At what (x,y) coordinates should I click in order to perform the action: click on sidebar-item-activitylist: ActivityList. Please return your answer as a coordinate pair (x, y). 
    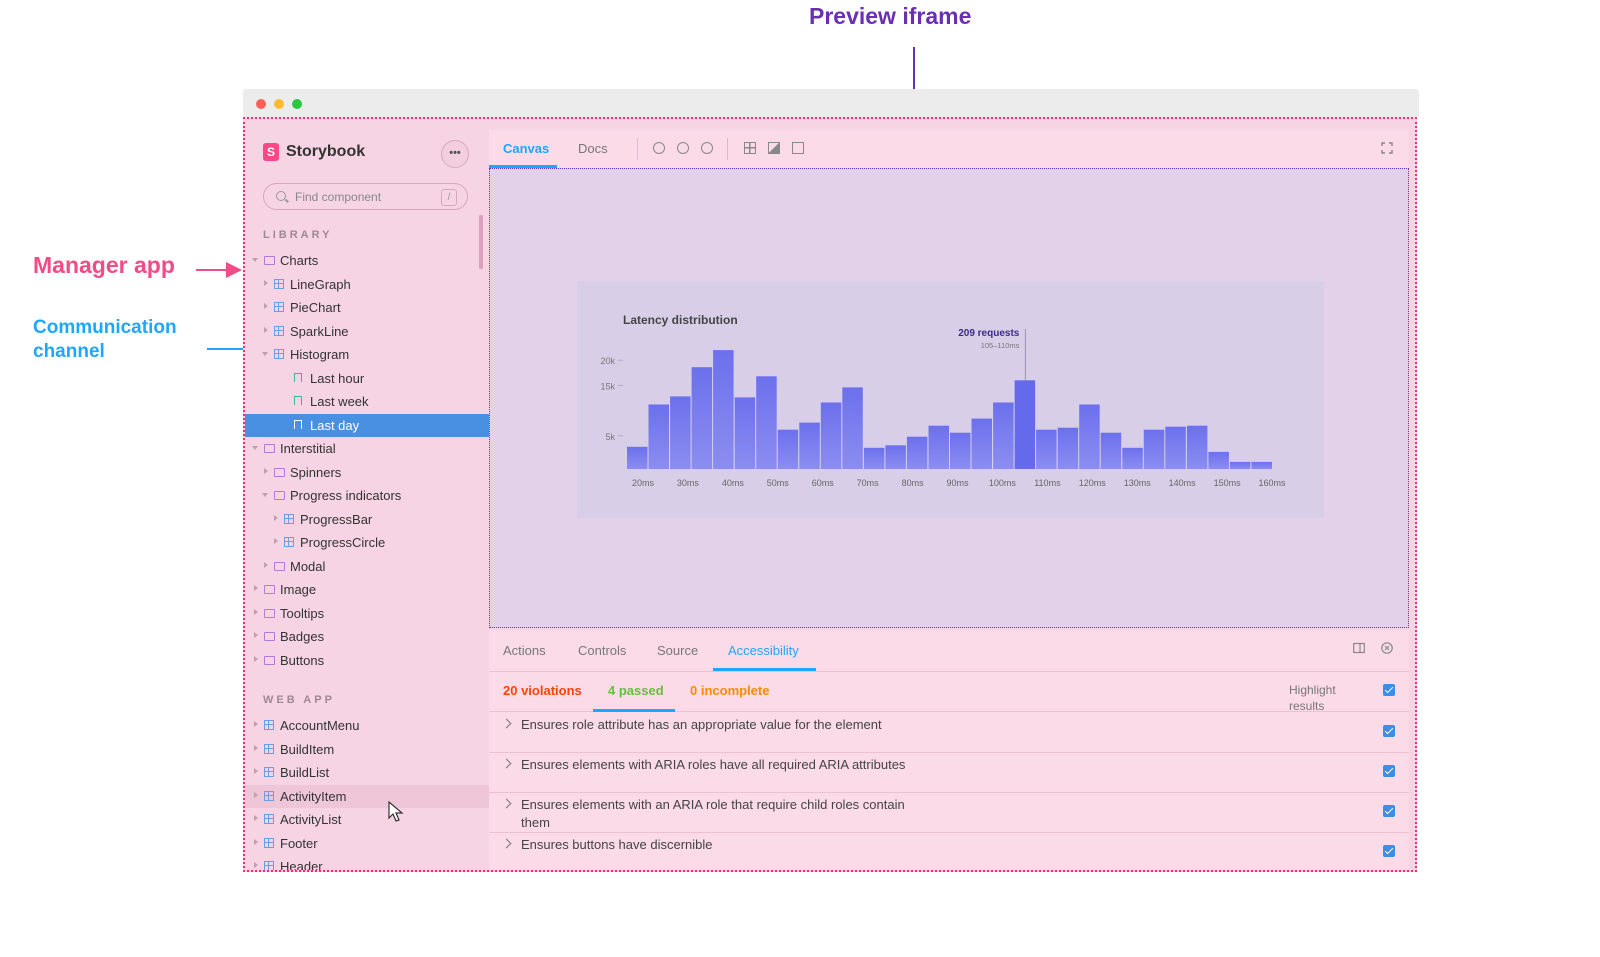
    Looking at the image, I should click on (367, 819).